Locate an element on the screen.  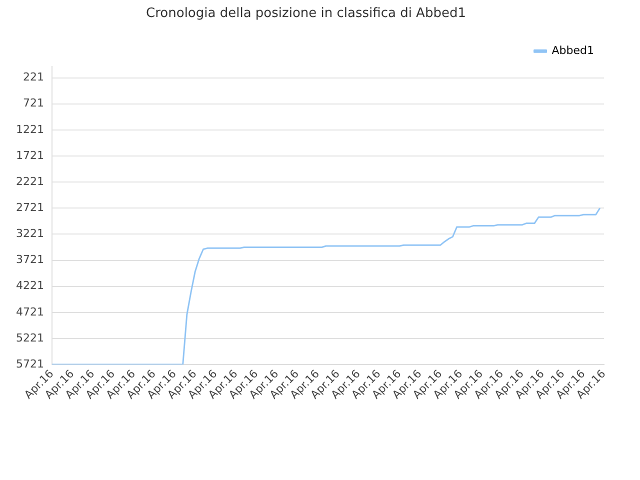
y-tick-label: 2221 is located at coordinates (30, 181).